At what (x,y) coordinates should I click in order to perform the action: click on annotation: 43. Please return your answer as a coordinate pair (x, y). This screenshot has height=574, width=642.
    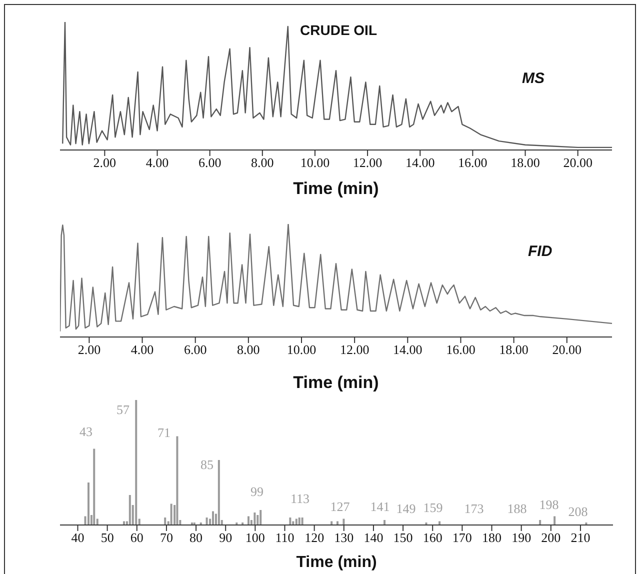
    Looking at the image, I should click on (86, 432).